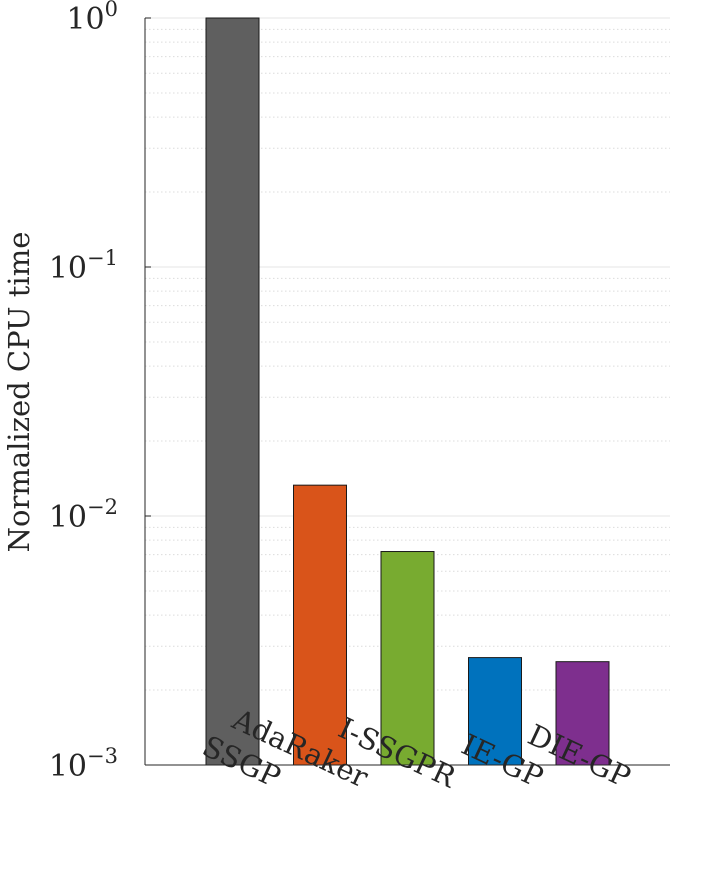 This screenshot has width=706, height=872. Describe the element at coordinates (232, 391) in the screenshot. I see `bar-ssgp` at that location.